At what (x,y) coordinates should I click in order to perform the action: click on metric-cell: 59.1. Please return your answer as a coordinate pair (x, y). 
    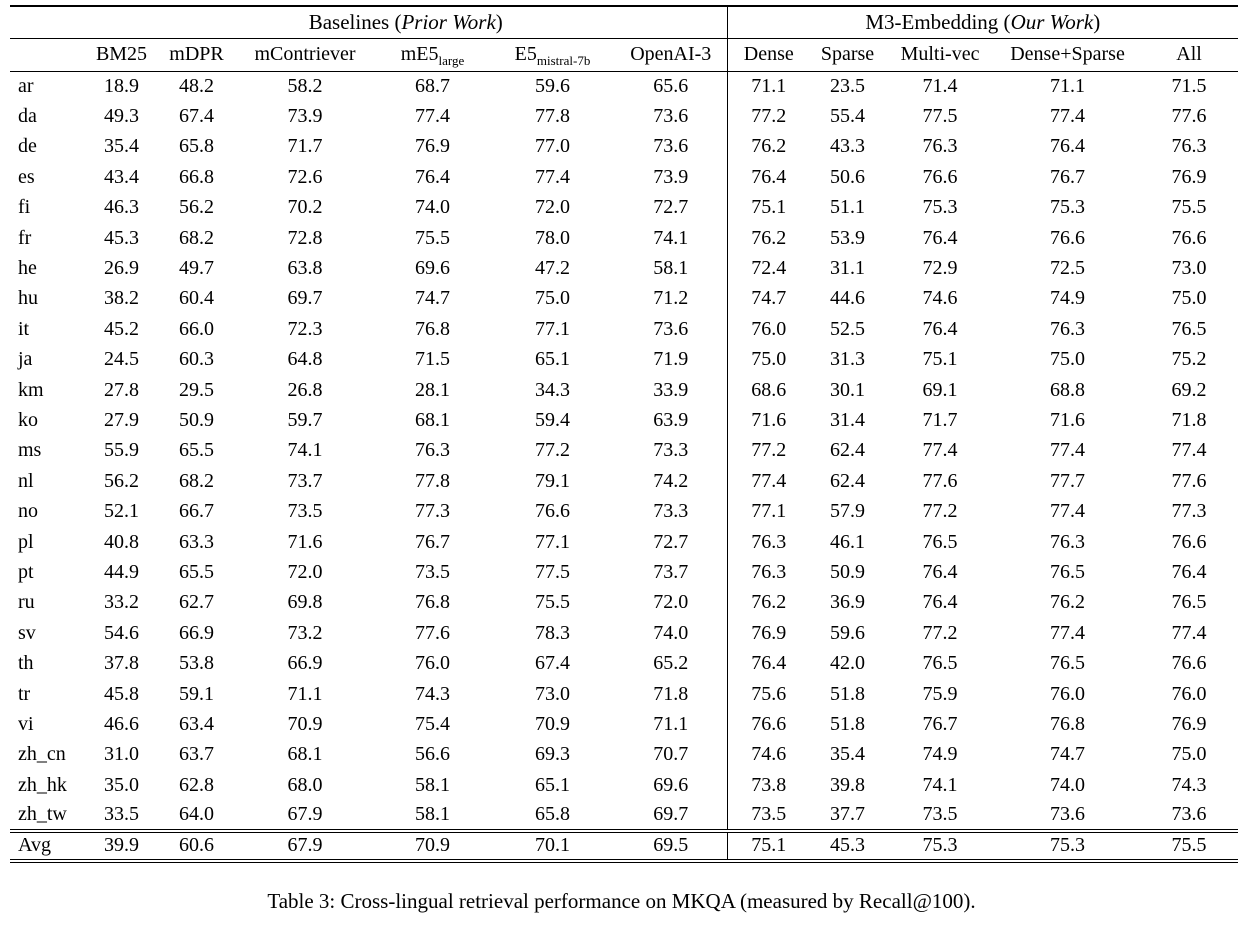
    Looking at the image, I should click on (196, 693).